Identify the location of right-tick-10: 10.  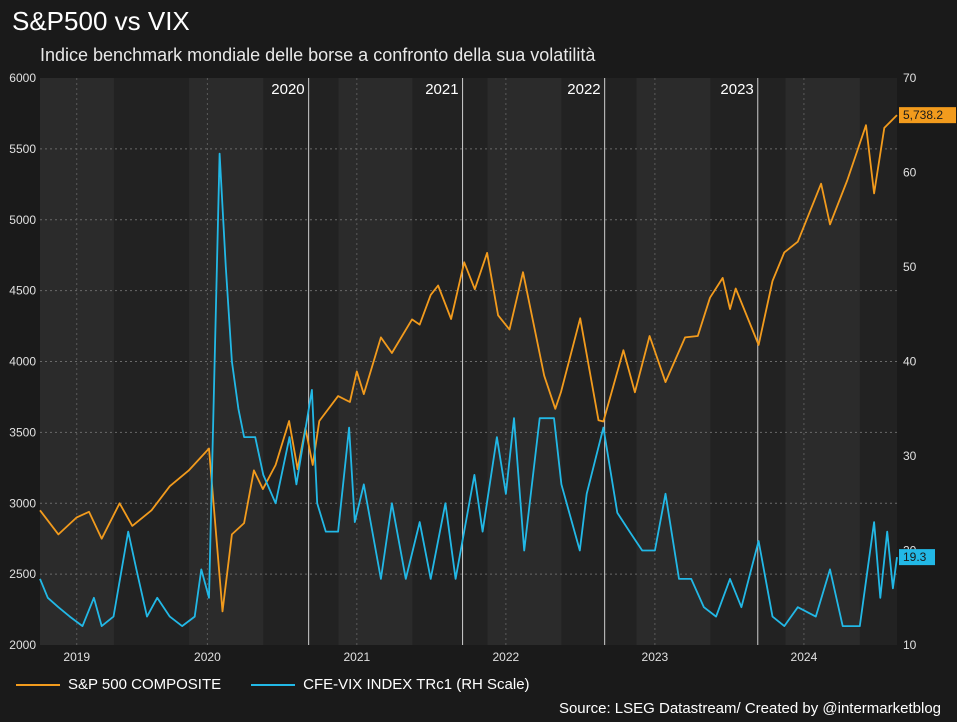
(910, 645).